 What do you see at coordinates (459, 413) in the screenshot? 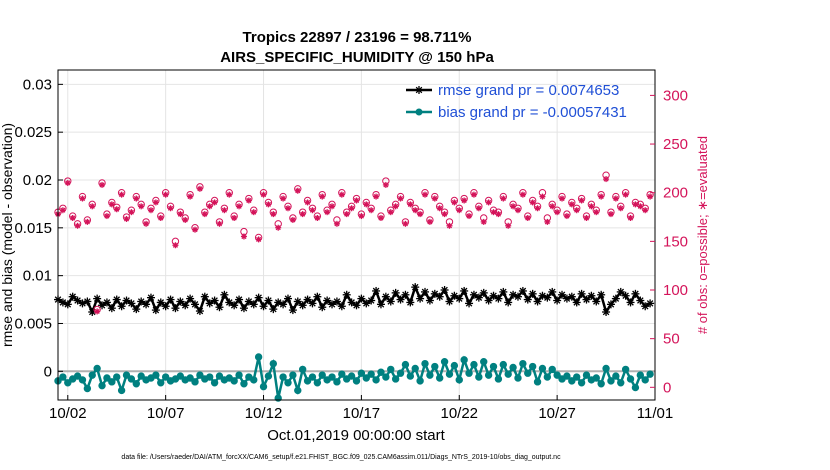
I see `x-tick-label: 10/22` at bounding box center [459, 413].